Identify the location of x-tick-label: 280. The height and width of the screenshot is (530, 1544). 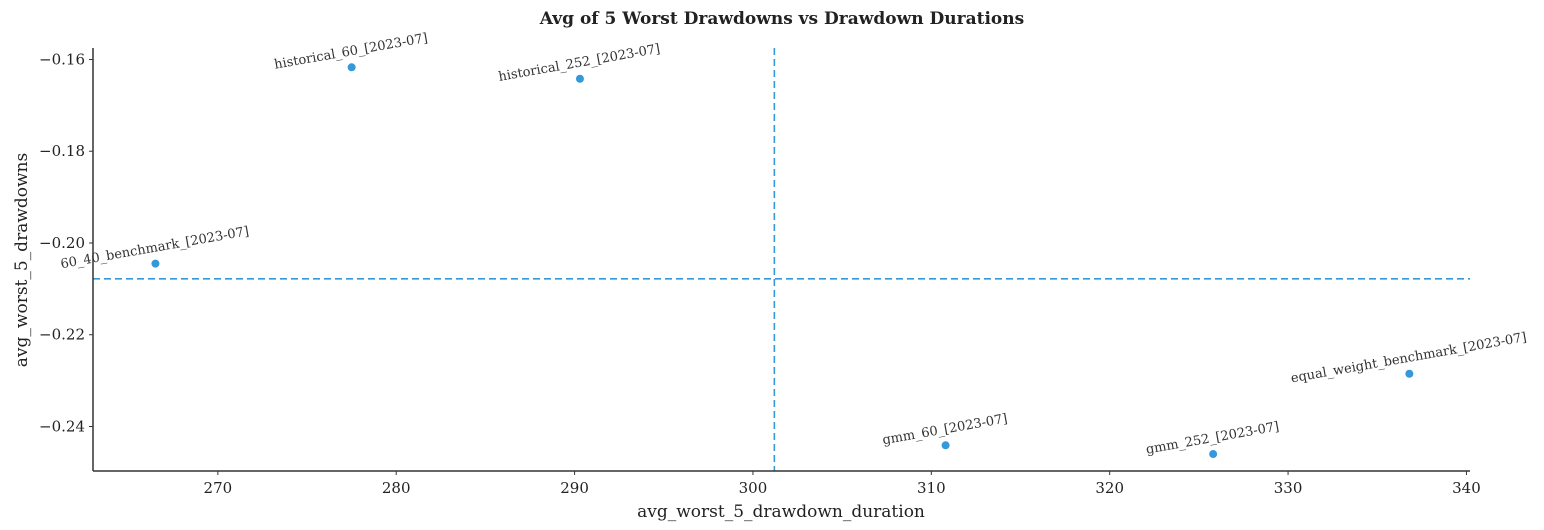
(396, 488).